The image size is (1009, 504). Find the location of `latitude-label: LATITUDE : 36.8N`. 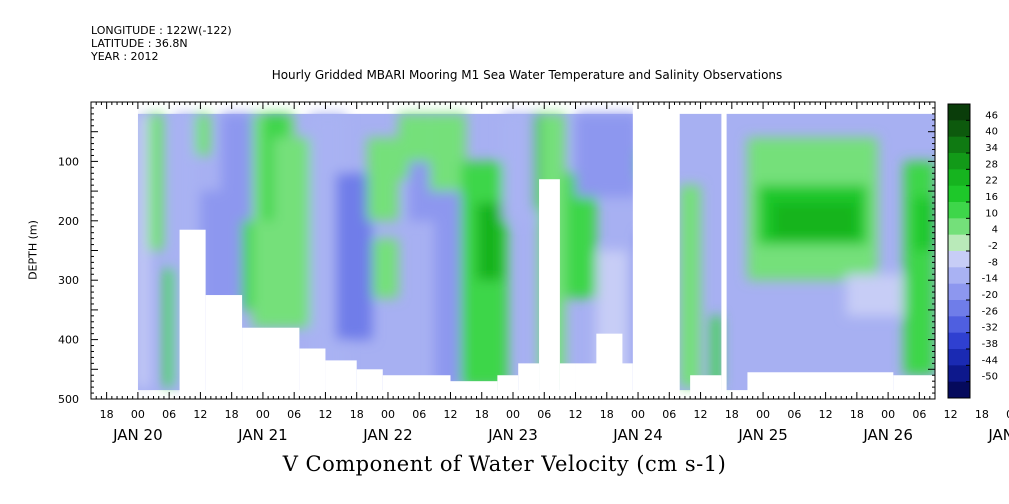

latitude-label: LATITUDE : 36.8N is located at coordinates (139, 43).